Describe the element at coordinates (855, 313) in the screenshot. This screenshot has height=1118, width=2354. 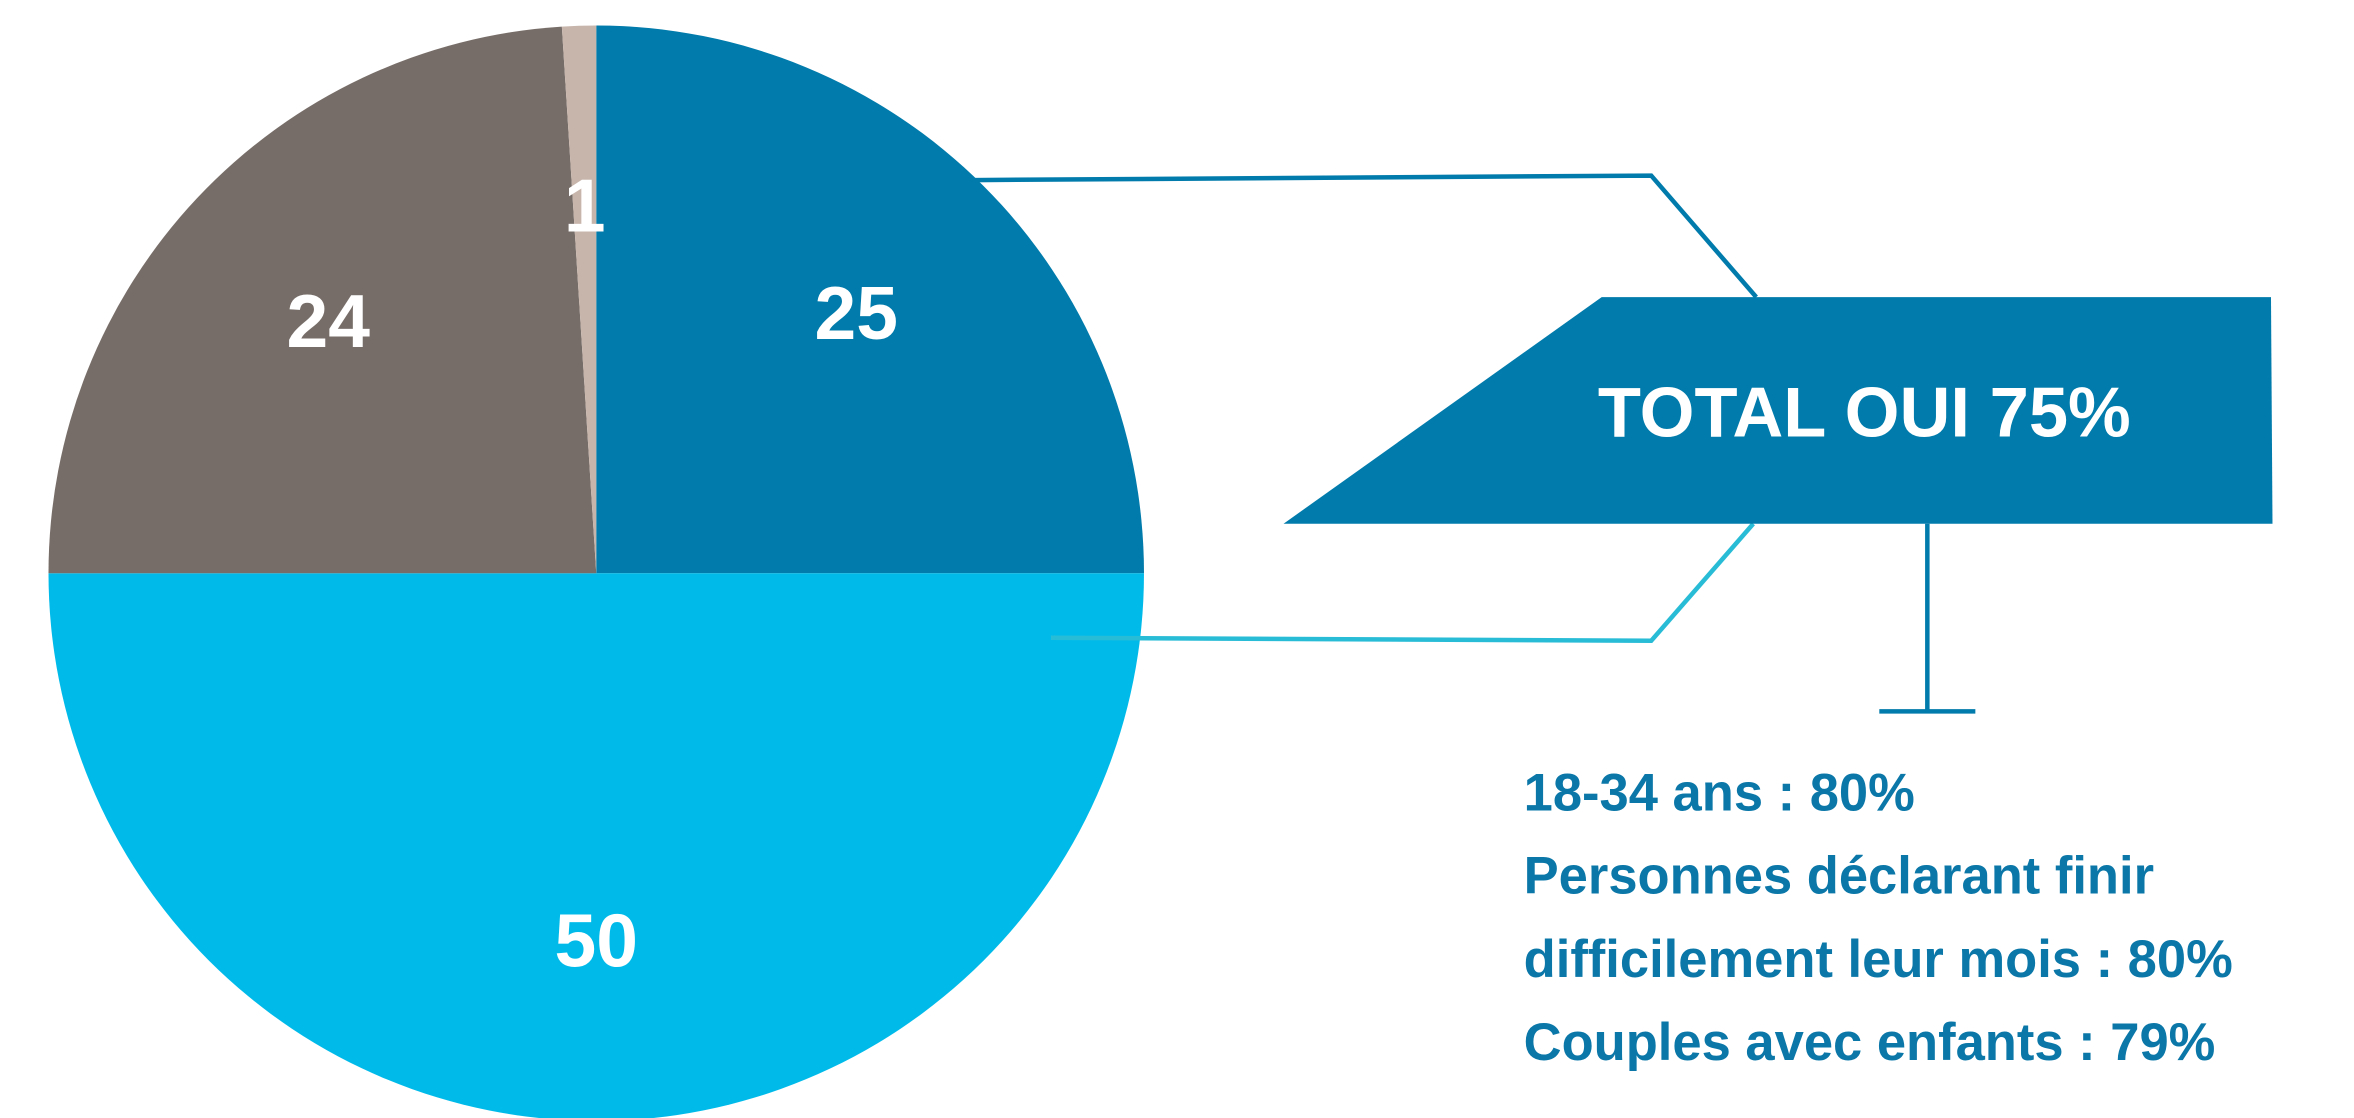
I see `data-label: 25` at that location.